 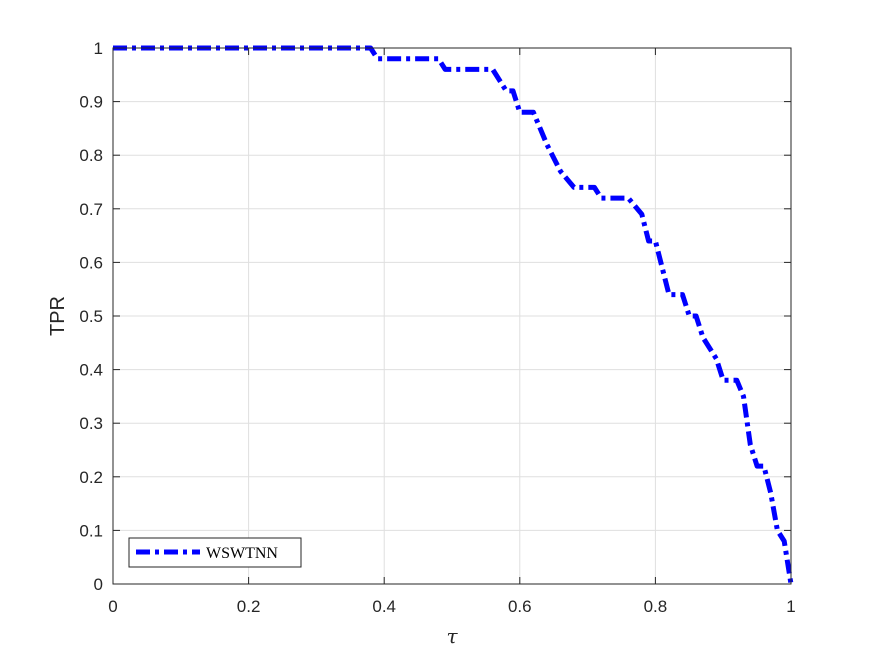 I want to click on y-tick-label: 0.9, so click(x=91, y=102).